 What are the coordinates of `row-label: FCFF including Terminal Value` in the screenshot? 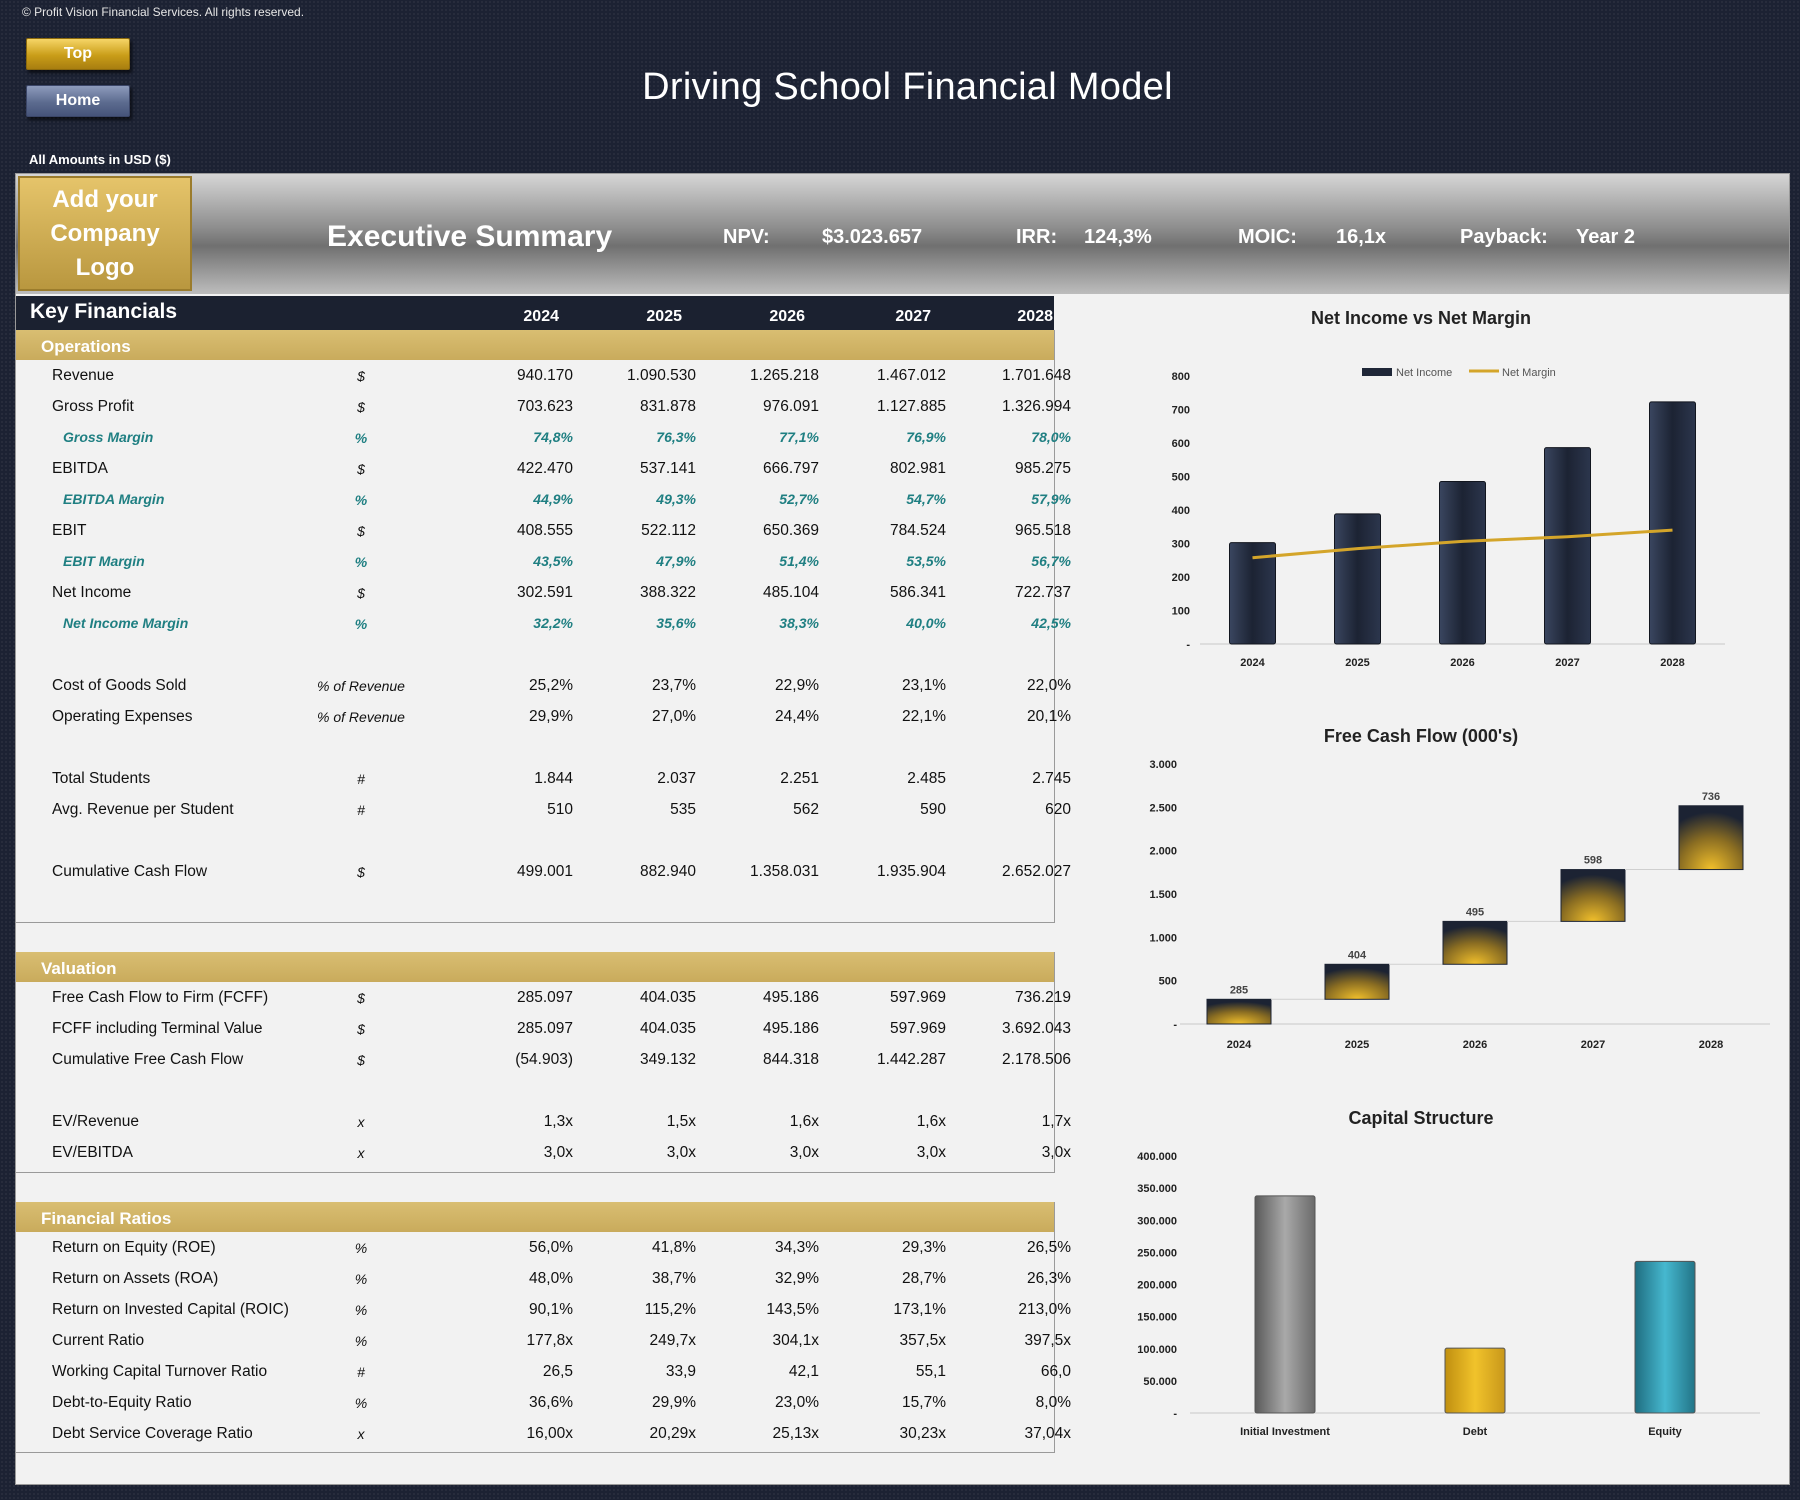 It's located at (157, 1028).